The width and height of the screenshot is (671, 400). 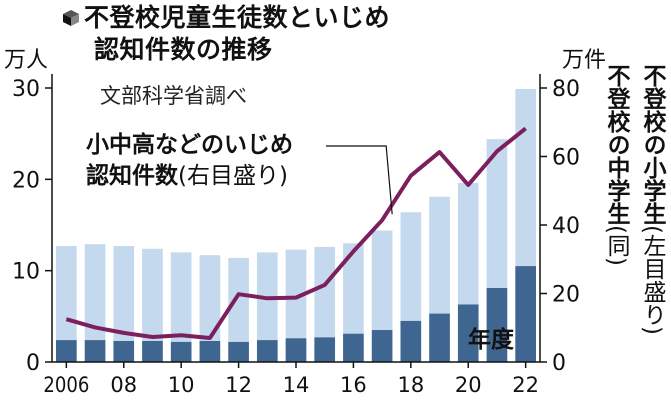 I want to click on right-tick-label-80: 80, so click(x=566, y=89).